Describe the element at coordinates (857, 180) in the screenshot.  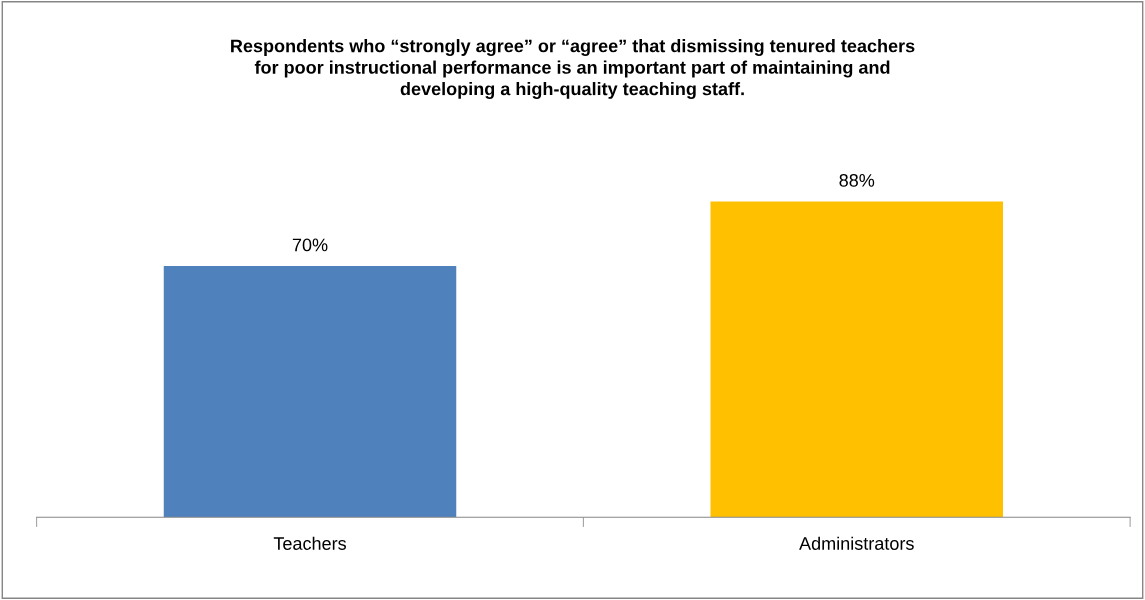
I see `data-label: 88%` at that location.